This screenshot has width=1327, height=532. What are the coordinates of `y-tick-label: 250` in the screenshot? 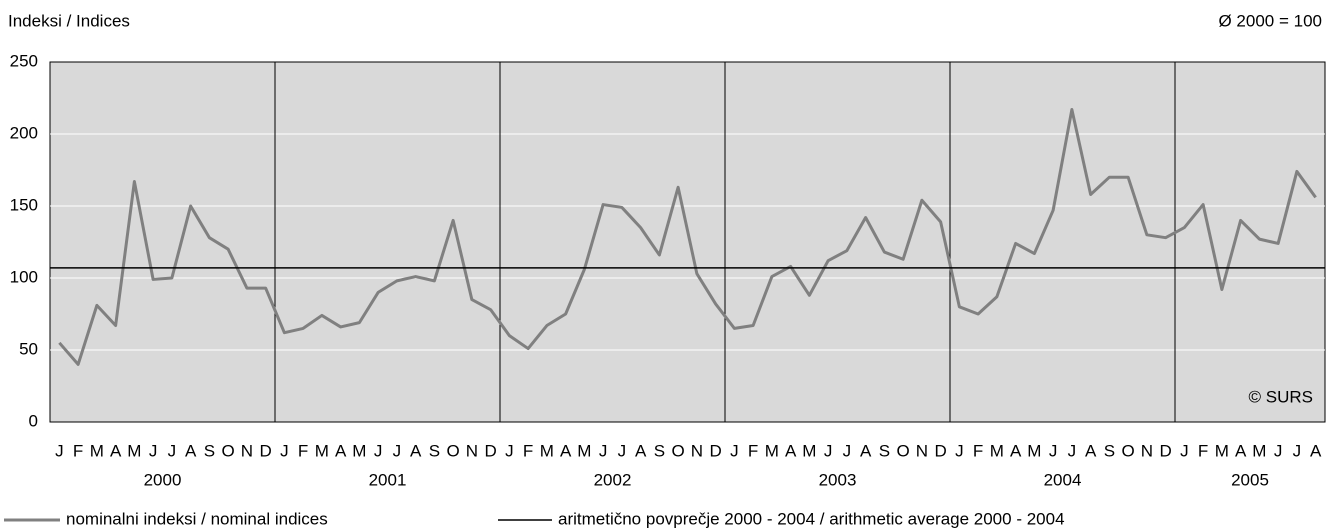 It's located at (24, 60).